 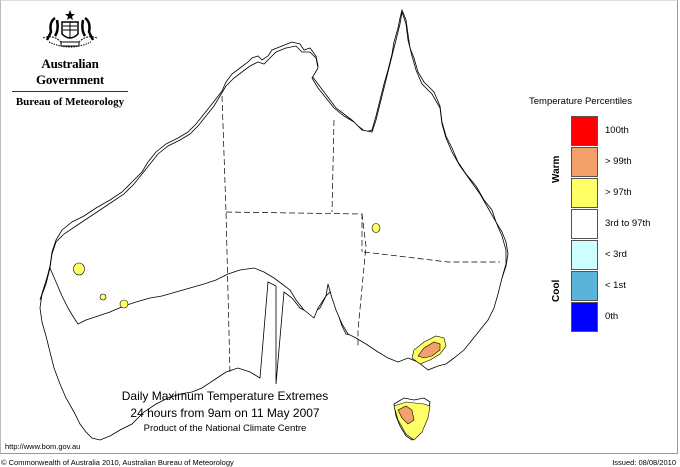 What do you see at coordinates (70, 102) in the screenshot?
I see `agency-name: Bureau of Meteorology` at bounding box center [70, 102].